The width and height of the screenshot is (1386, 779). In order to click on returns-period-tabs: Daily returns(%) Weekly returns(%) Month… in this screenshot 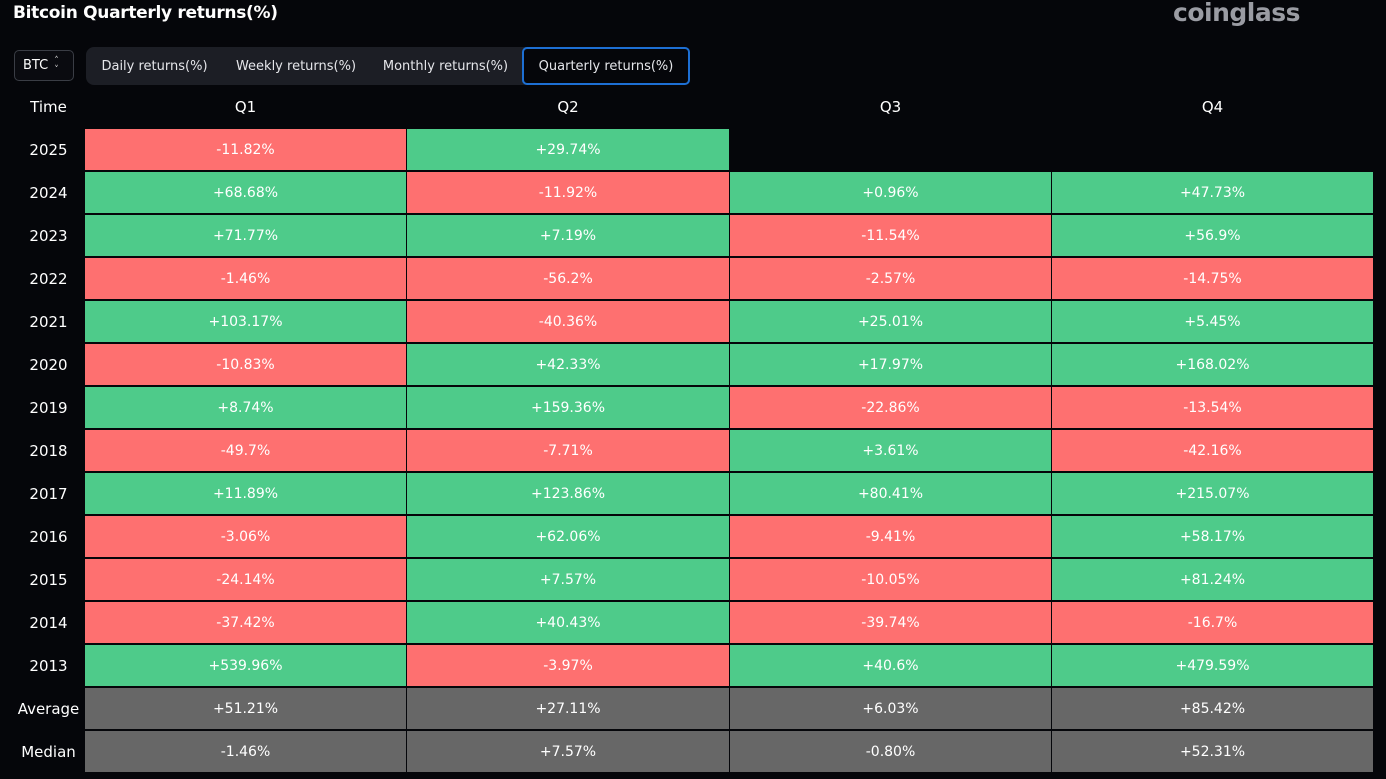, I will do `click(388, 66)`.